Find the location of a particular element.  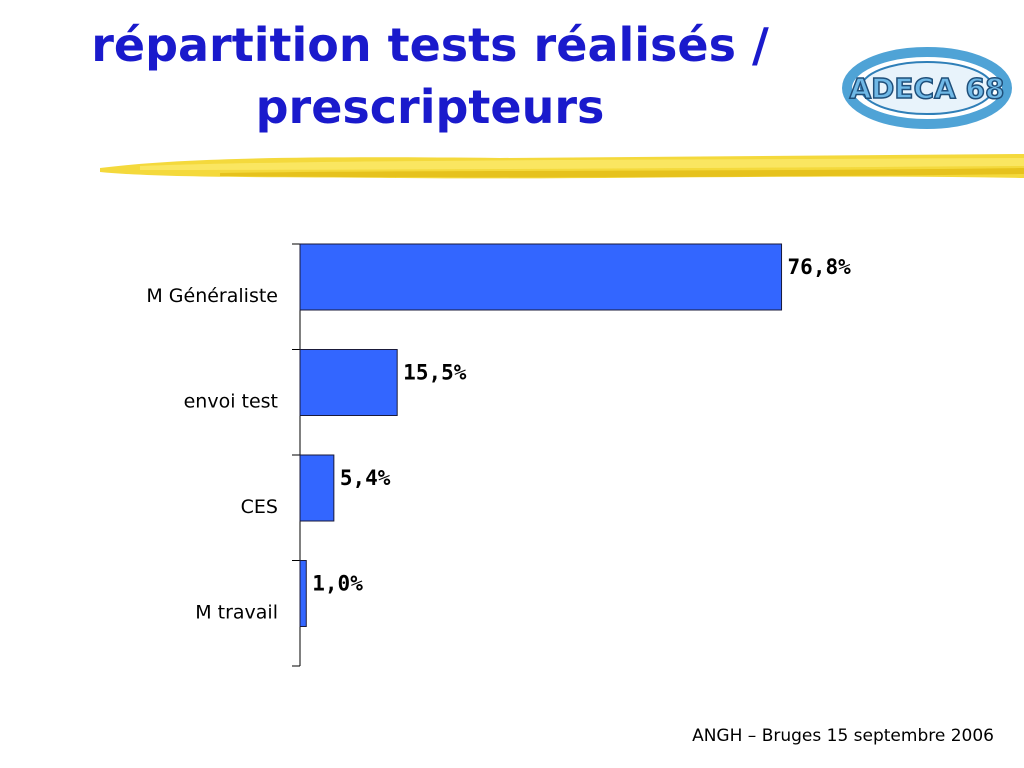

category-label: envoi test is located at coordinates (231, 402).